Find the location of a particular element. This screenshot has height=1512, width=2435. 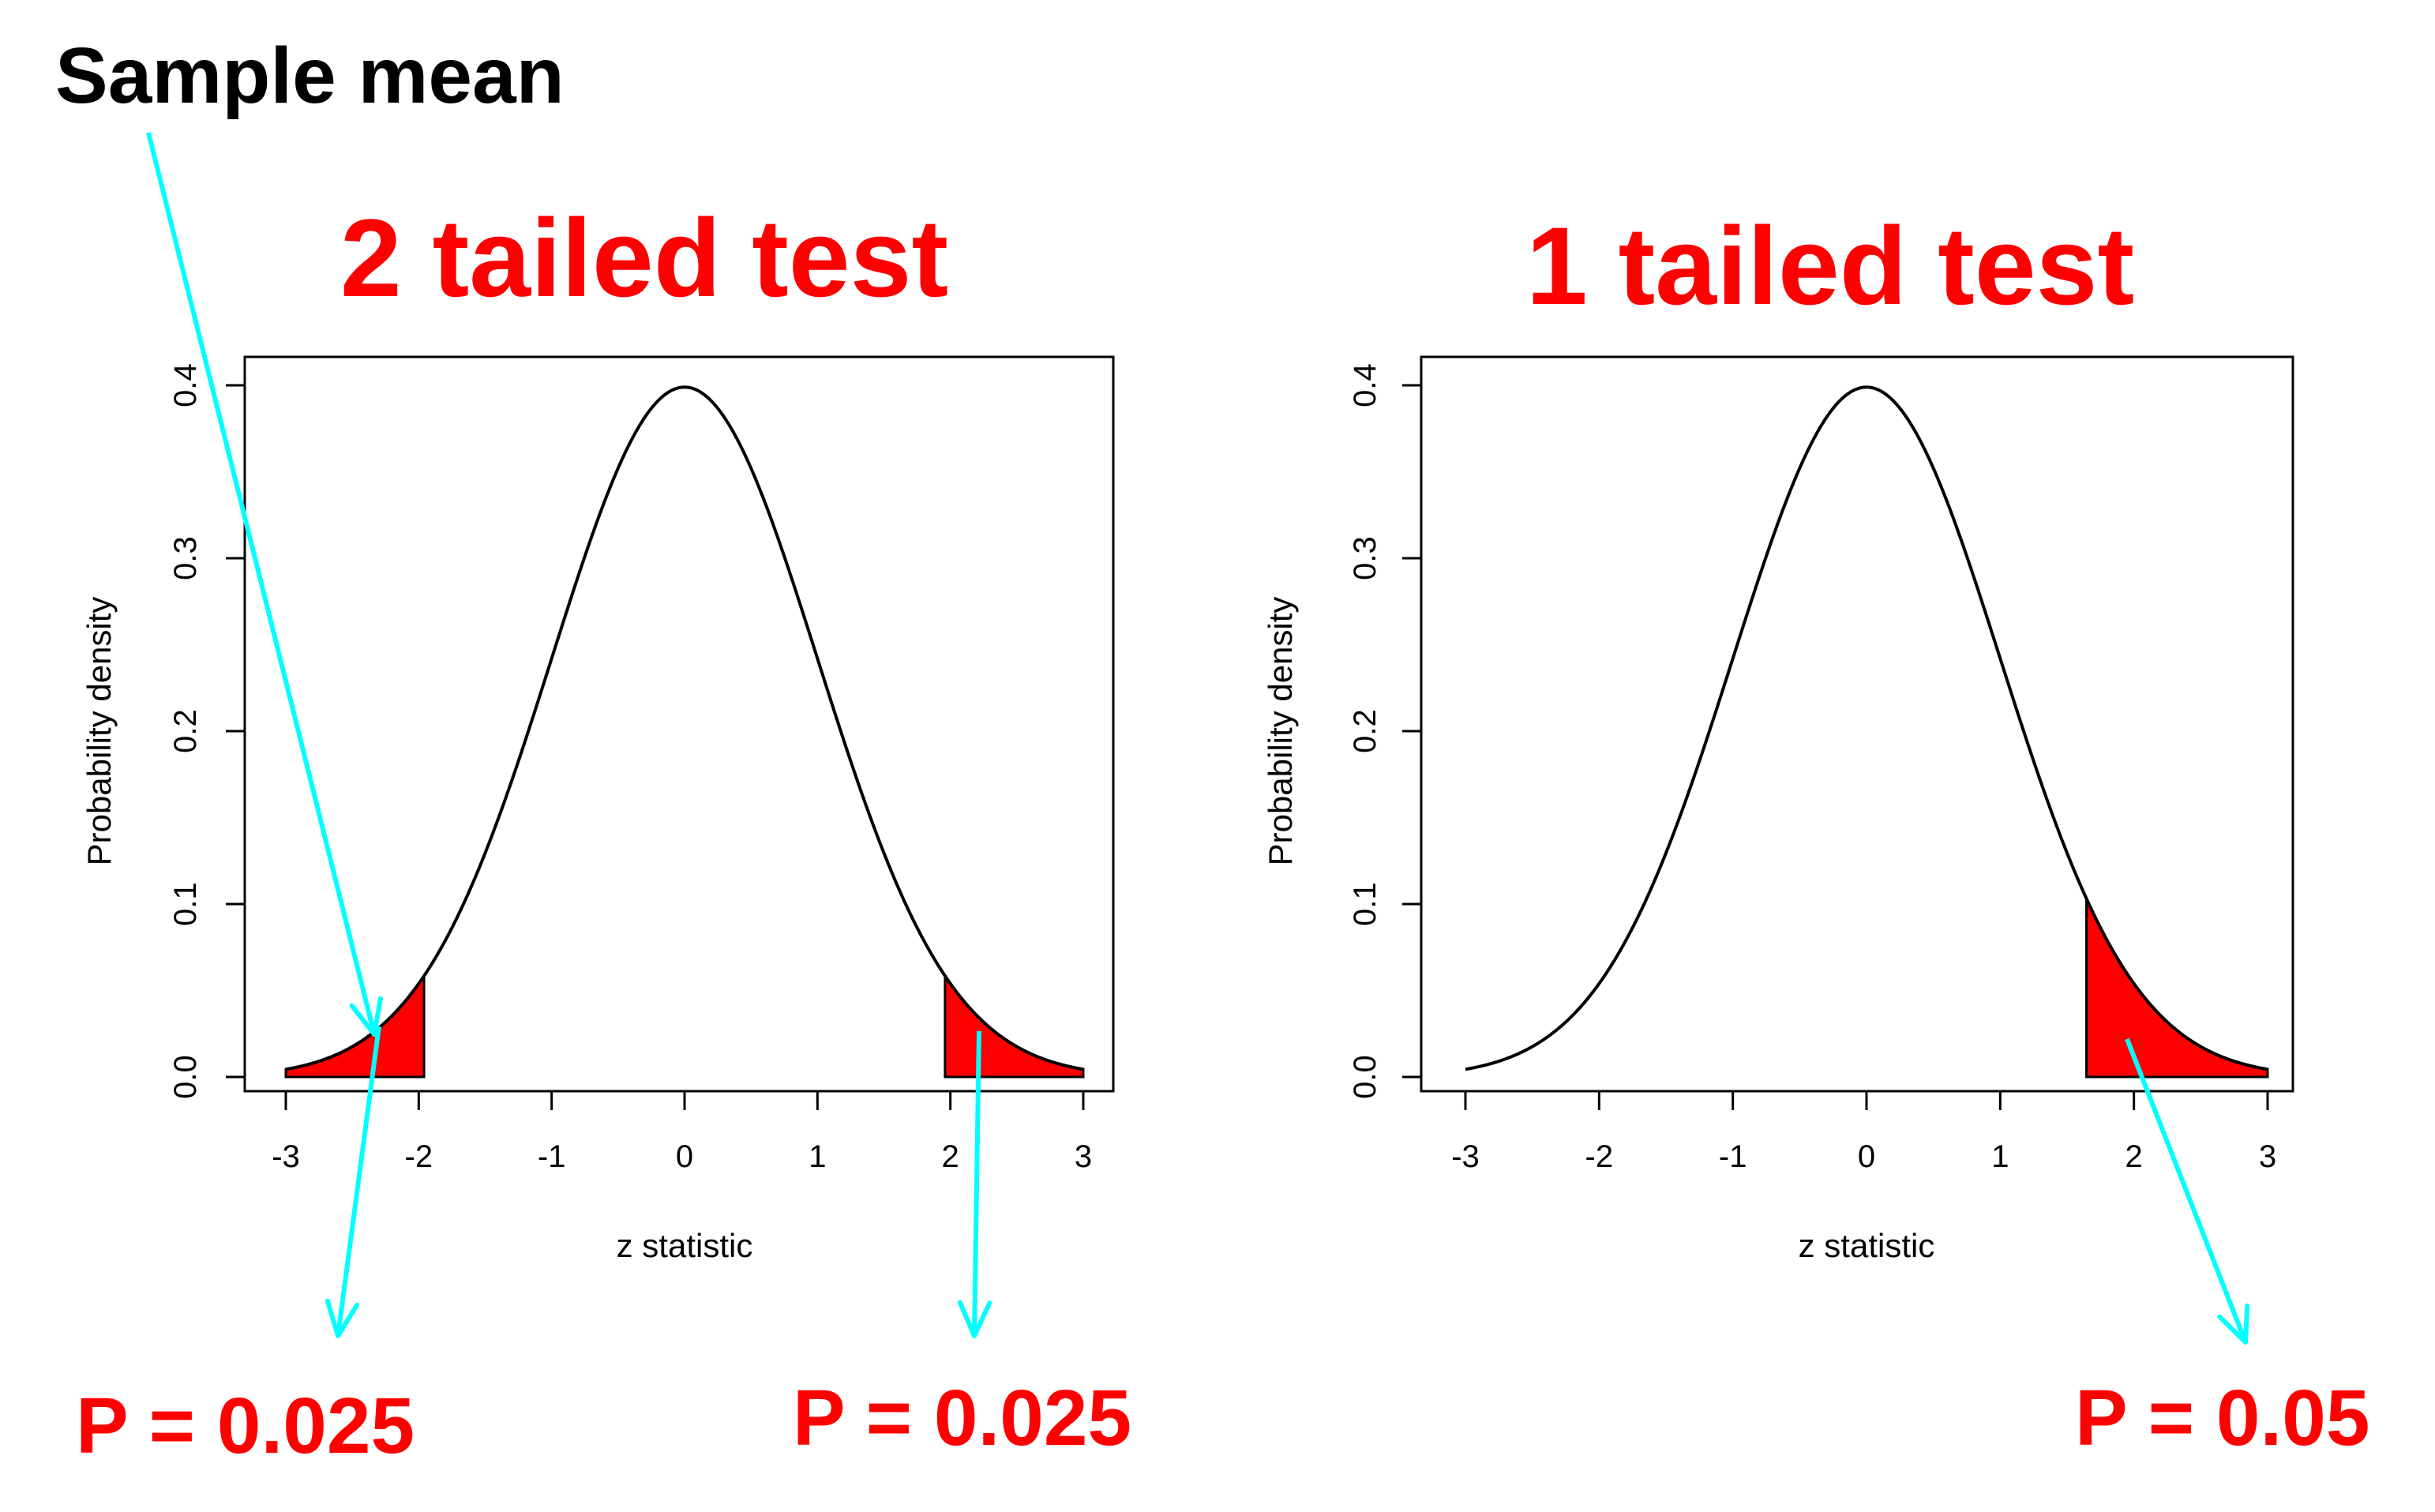

left-tail-arrow is located at coordinates (353, 1182).